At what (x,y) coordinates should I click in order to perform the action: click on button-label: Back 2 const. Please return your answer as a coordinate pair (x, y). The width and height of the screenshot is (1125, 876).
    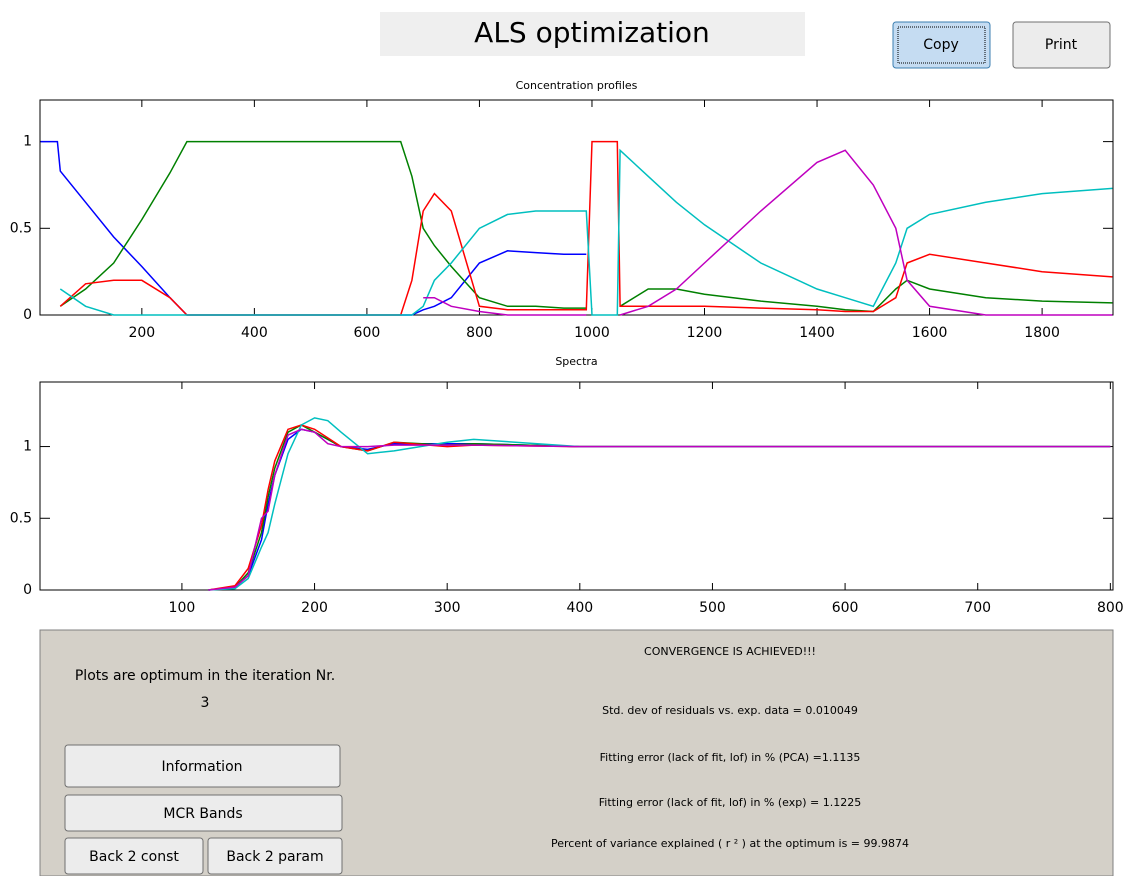
    Looking at the image, I should click on (134, 857).